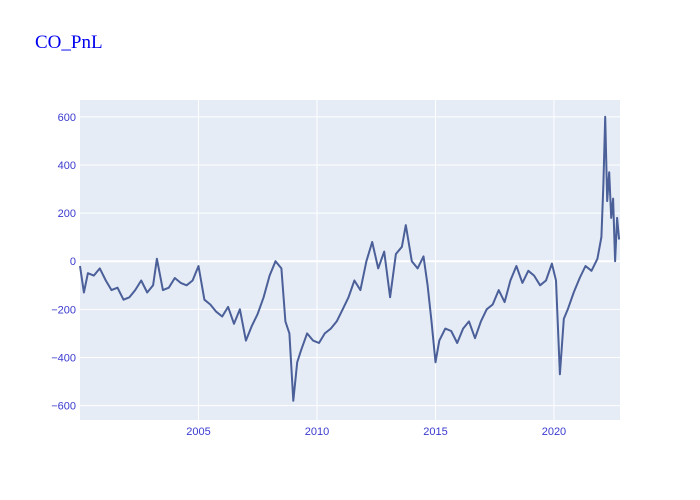 The image size is (700, 500). What do you see at coordinates (73, 262) in the screenshot?
I see `y-tick-label: 0` at bounding box center [73, 262].